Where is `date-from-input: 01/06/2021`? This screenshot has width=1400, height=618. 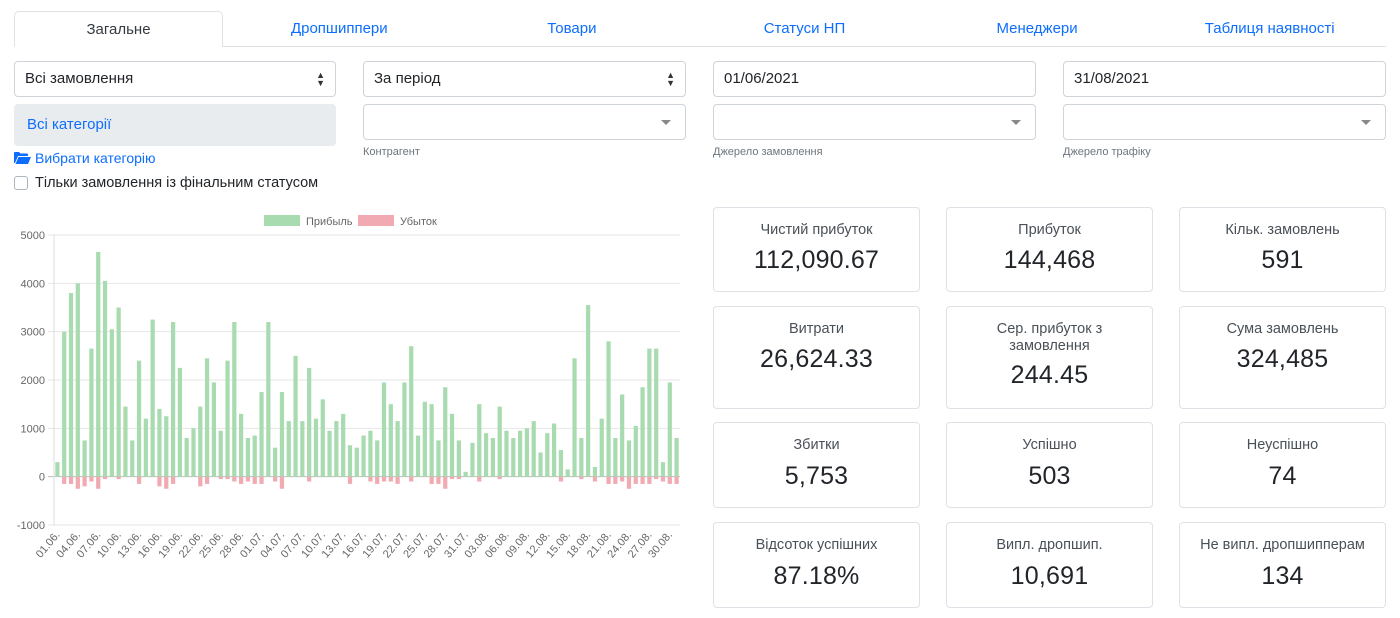
date-from-input: 01/06/2021 is located at coordinates (874, 79).